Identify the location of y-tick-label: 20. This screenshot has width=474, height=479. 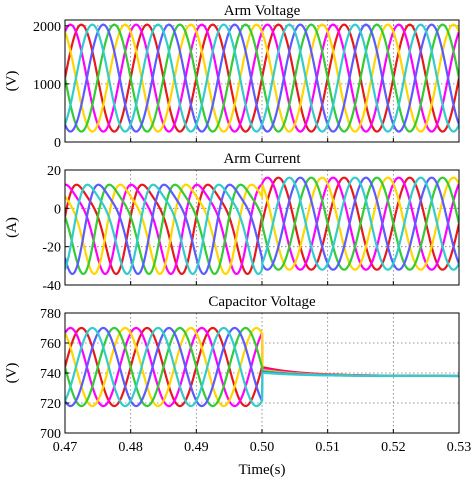
(54, 171).